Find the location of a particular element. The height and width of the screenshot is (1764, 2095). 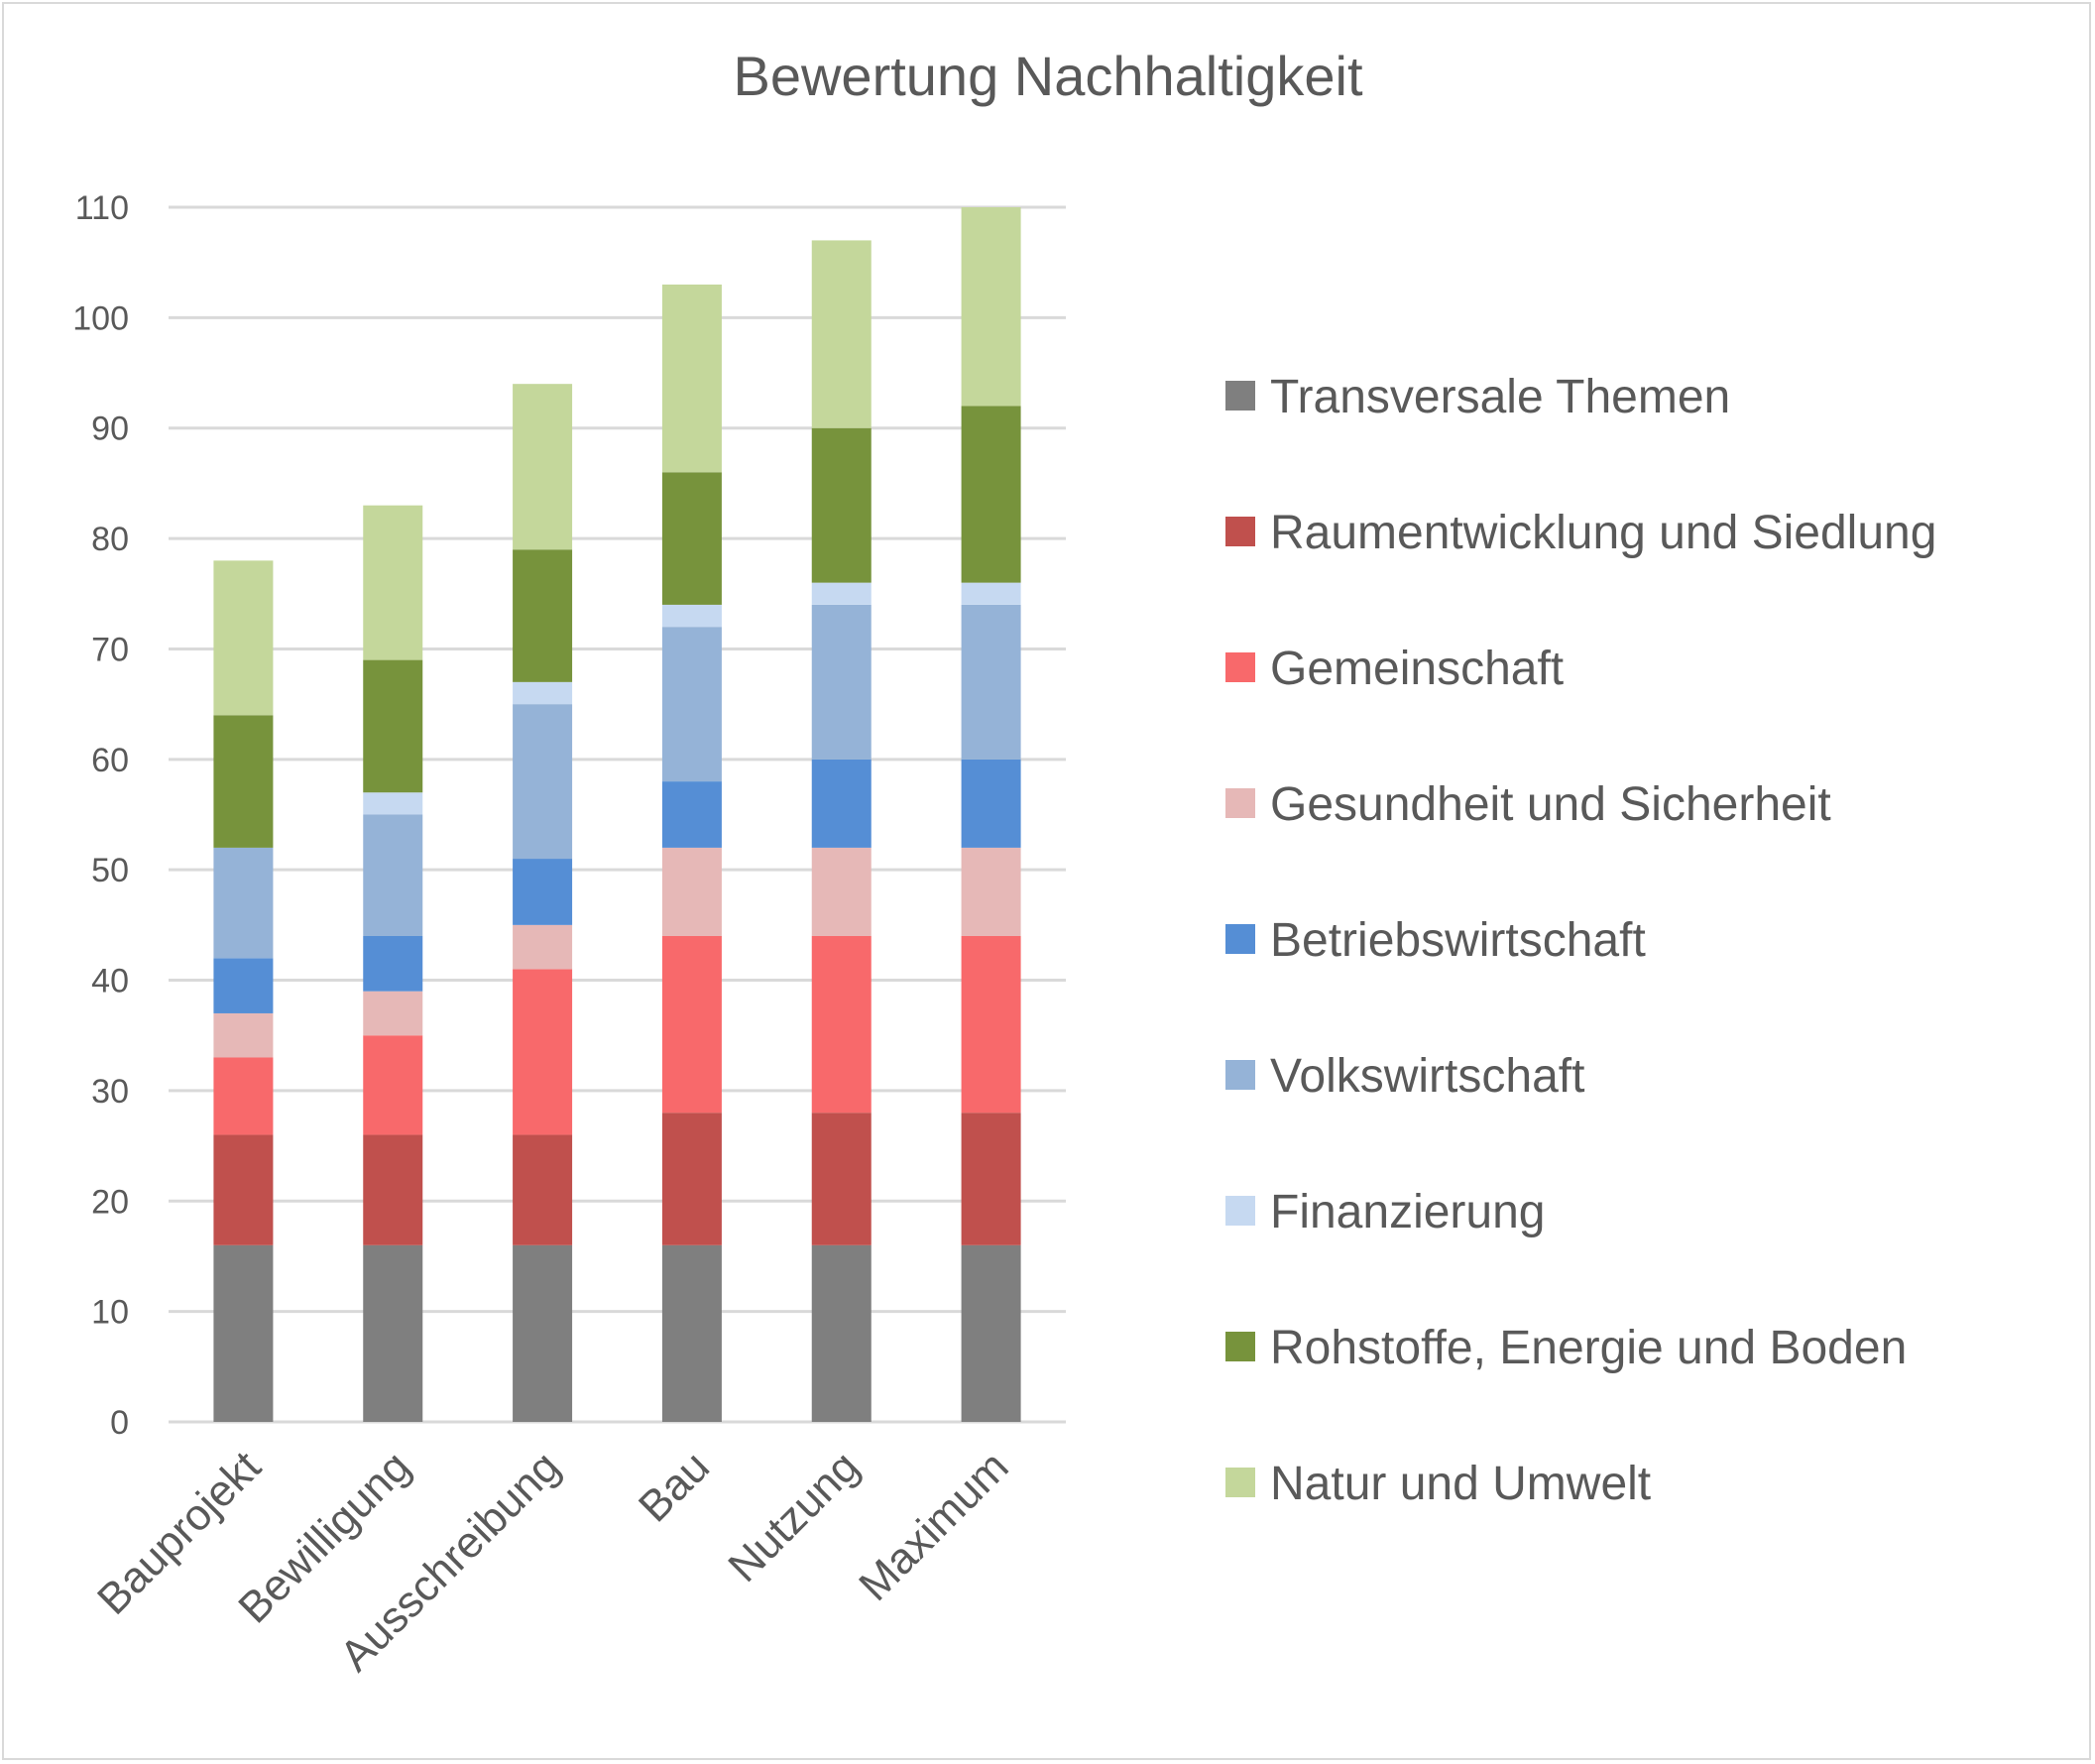

legend-item: Volkswirtschaft is located at coordinates (1405, 1077).